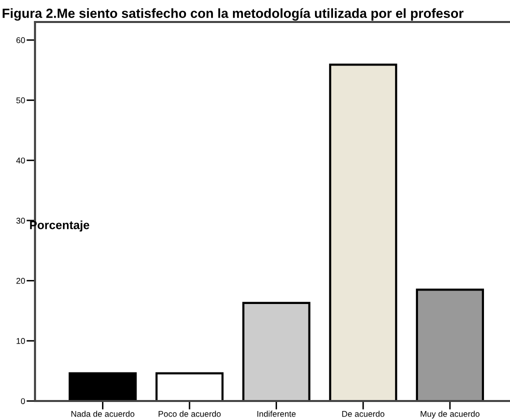  I want to click on y-tick-label: 20, so click(20, 281).